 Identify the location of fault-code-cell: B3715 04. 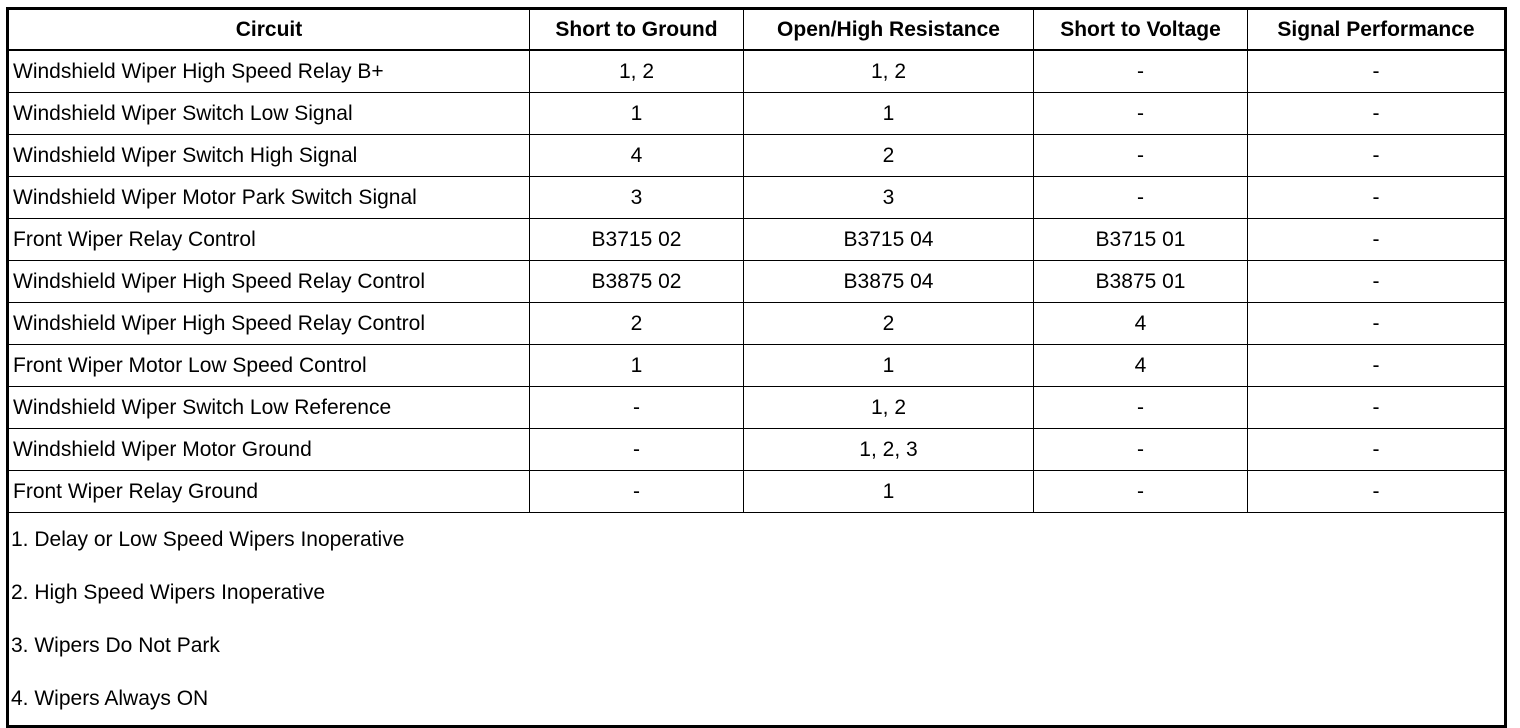
(888, 239).